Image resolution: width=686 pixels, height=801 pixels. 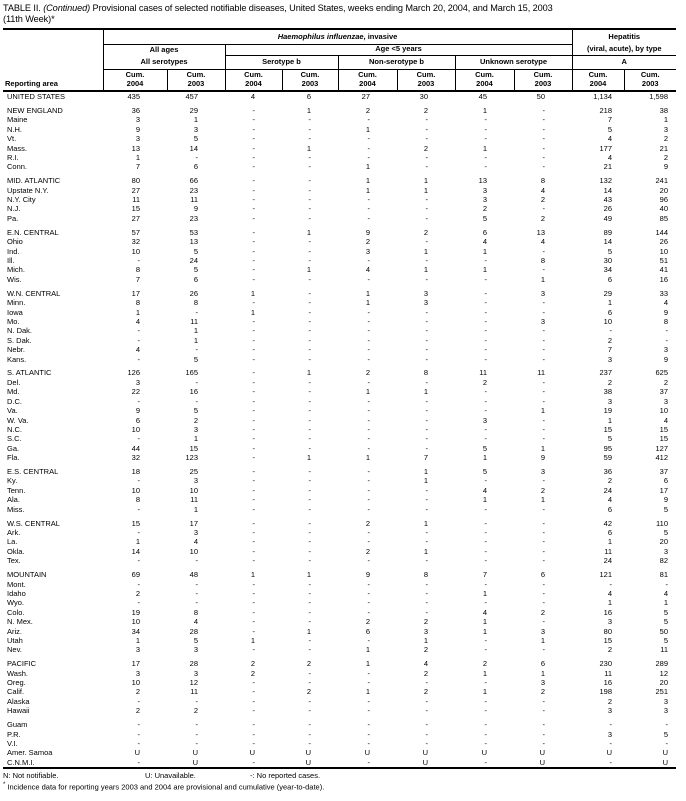 I want to click on value-cell: 5, so click(x=666, y=640).